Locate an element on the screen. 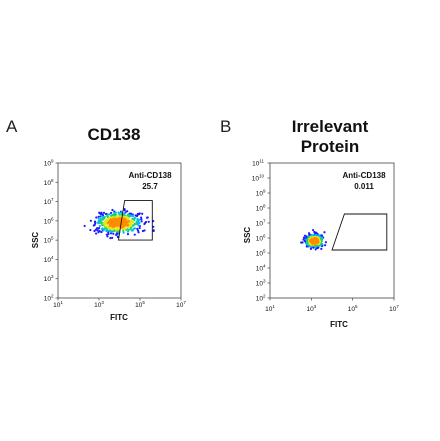 The height and width of the screenshot is (441, 440). y-tick-label: 10⁶ is located at coordinates (261, 238).